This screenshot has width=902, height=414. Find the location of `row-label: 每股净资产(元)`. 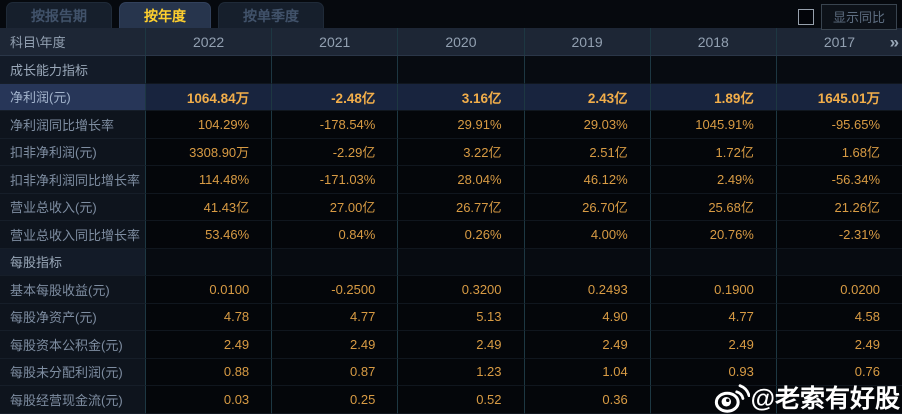

row-label: 每股净资产(元) is located at coordinates (72, 317).